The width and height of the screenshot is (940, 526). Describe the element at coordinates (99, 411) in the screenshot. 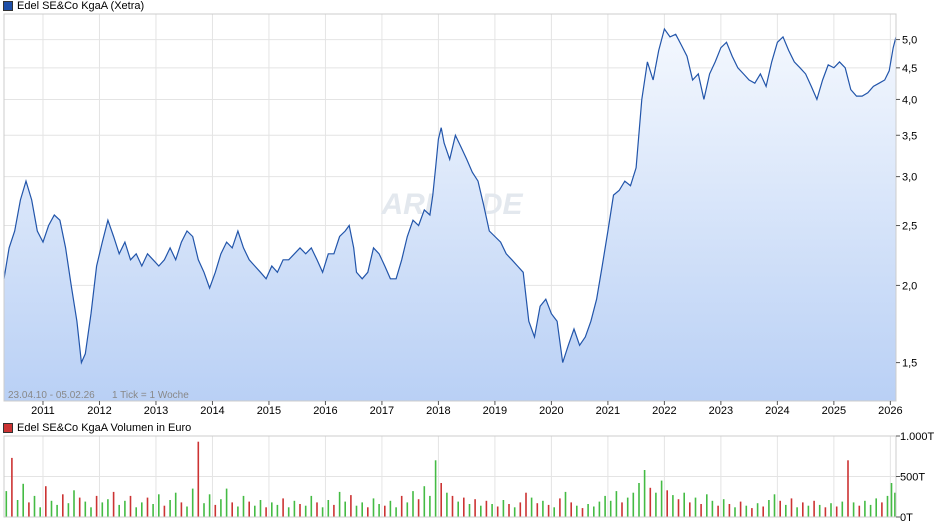

I see `x-tick-label: 2012` at that location.